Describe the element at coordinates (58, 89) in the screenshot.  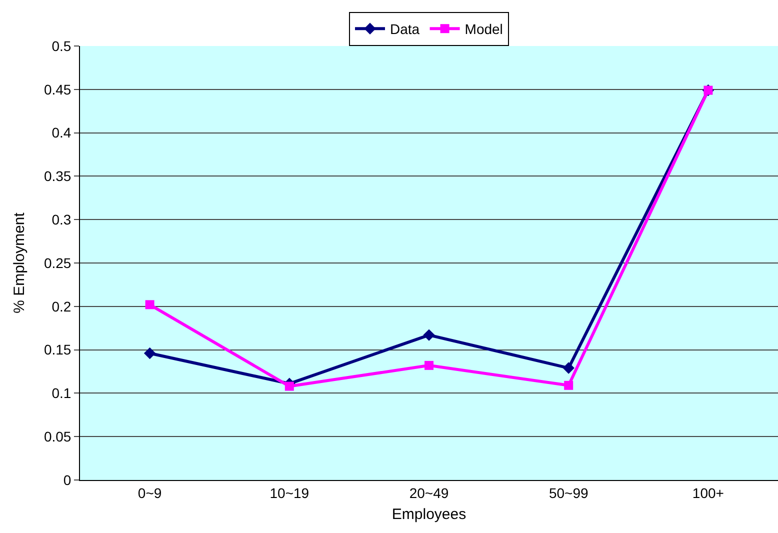
I see `y-tick-label: 0.45` at that location.